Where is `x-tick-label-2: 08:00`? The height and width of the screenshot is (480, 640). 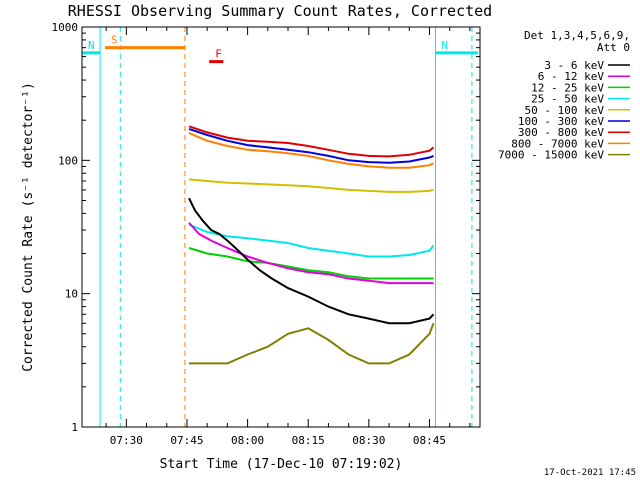 x-tick-label-2: 08:00 is located at coordinates (247, 440).